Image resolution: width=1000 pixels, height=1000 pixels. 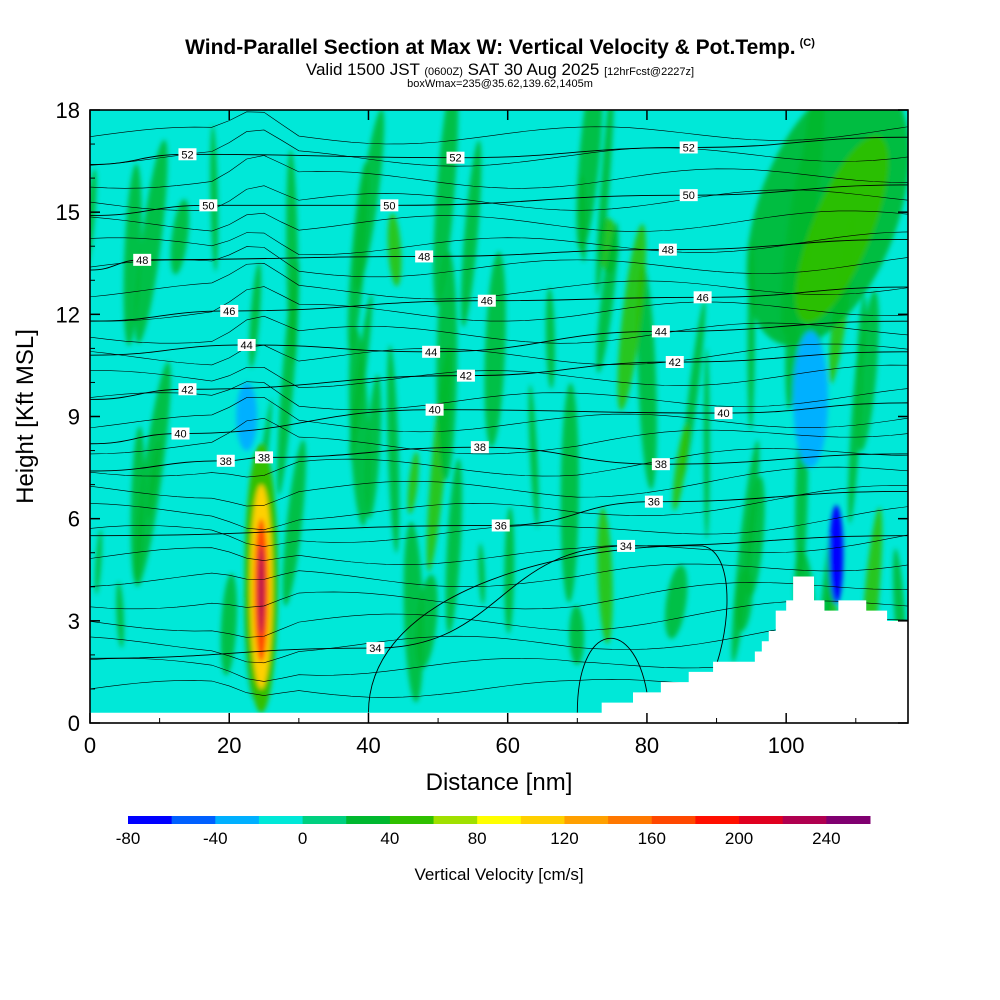 I want to click on y-tick-label: 6, so click(x=74, y=519).